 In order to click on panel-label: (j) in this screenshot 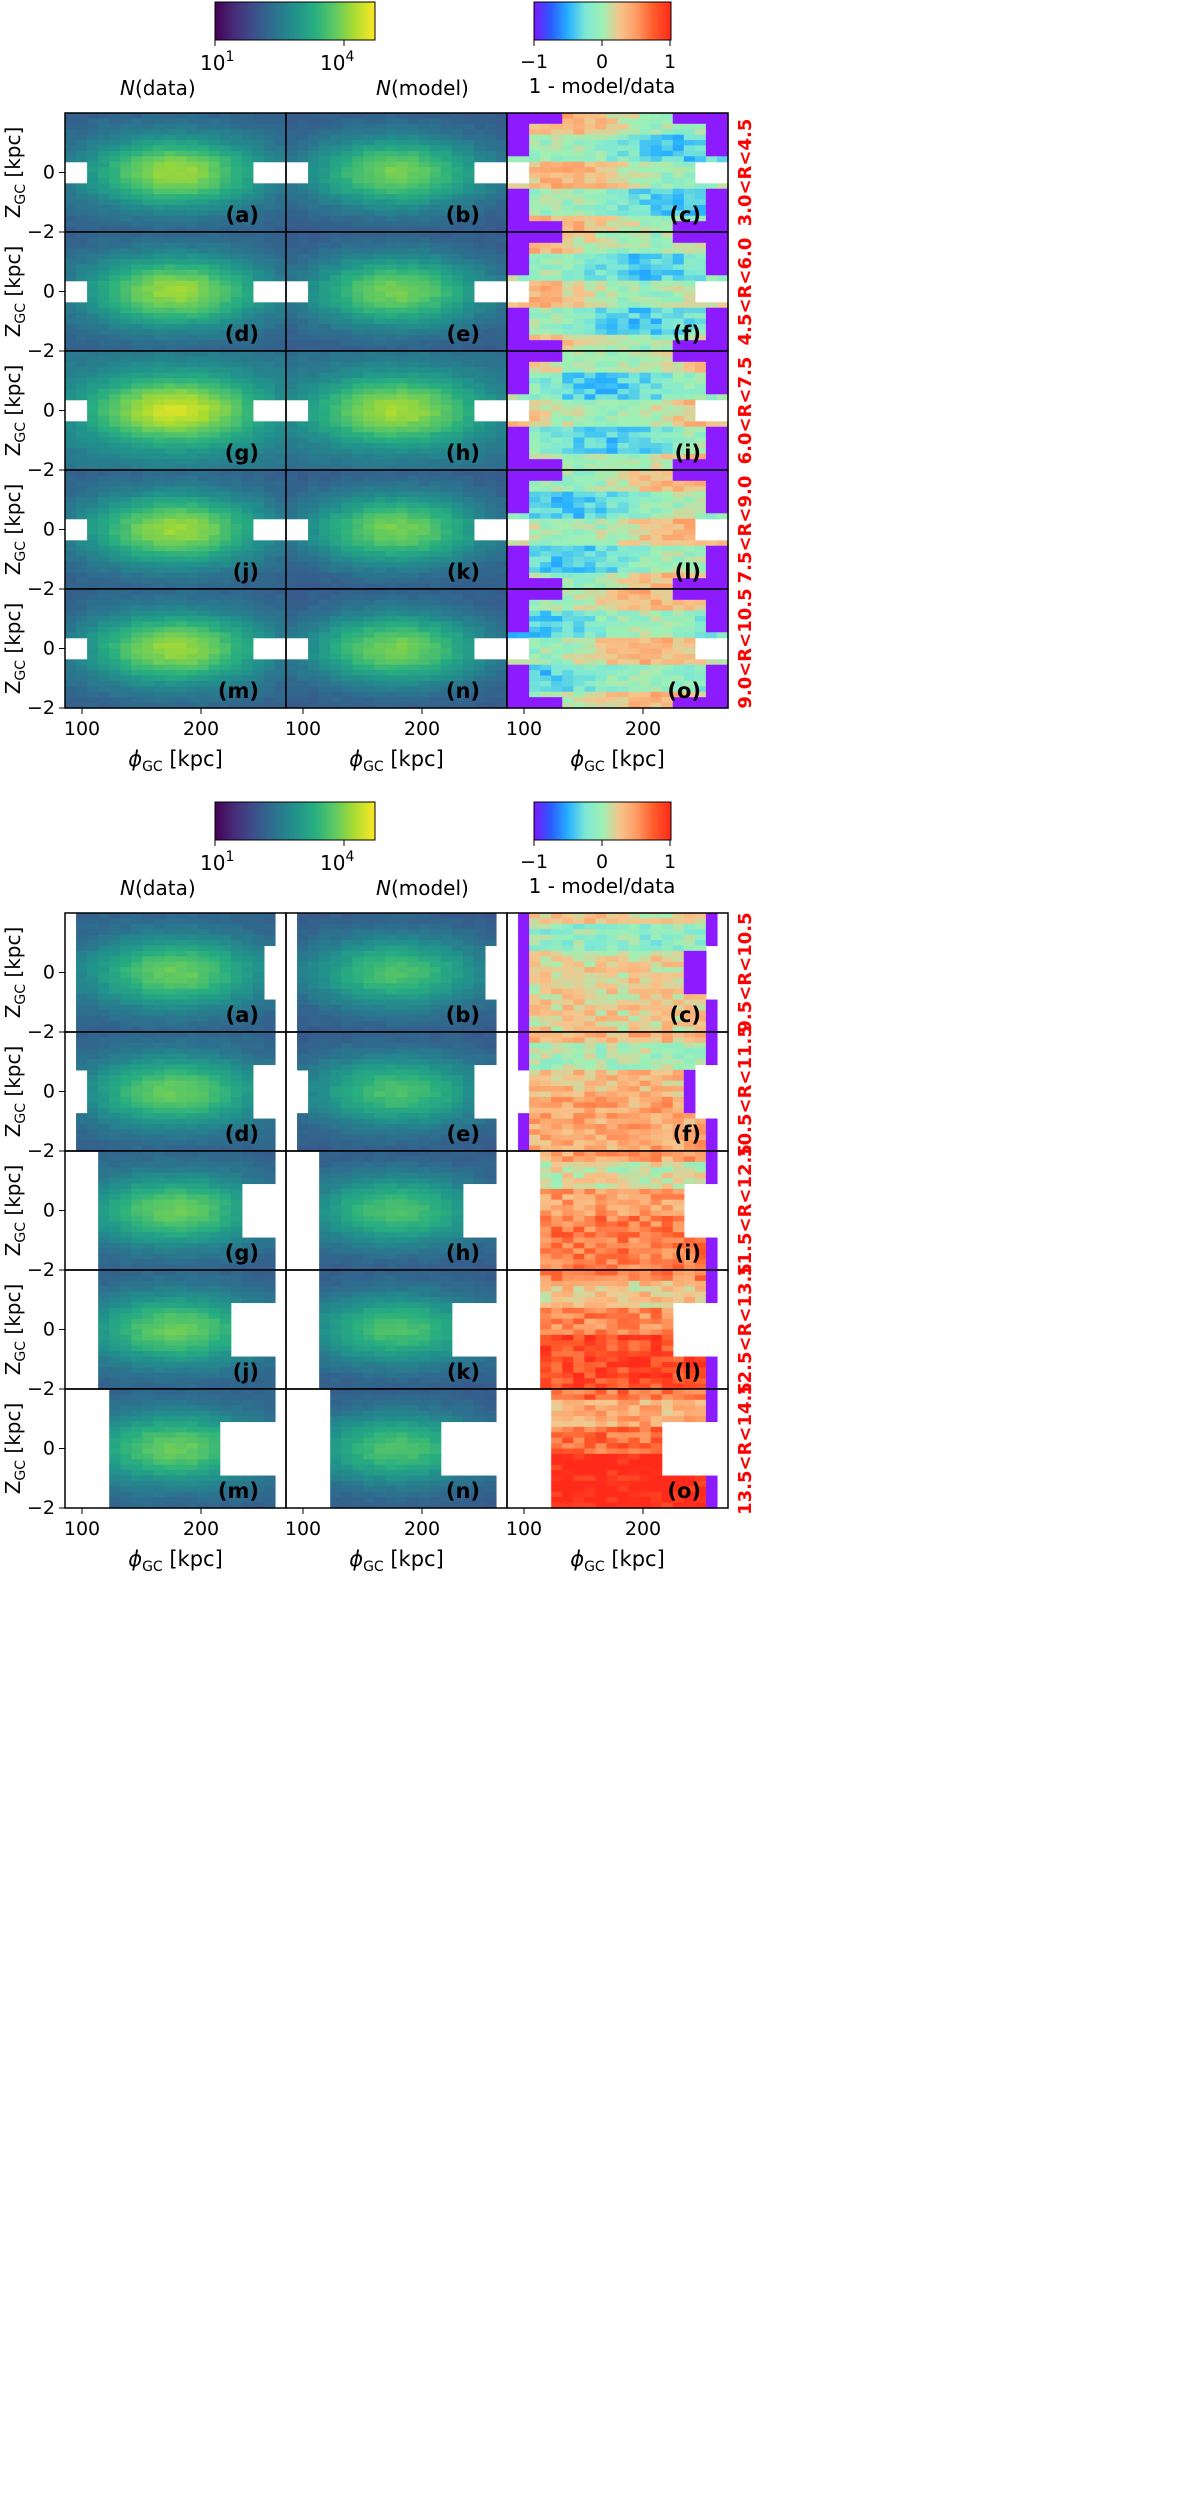, I will do `click(246, 572)`.